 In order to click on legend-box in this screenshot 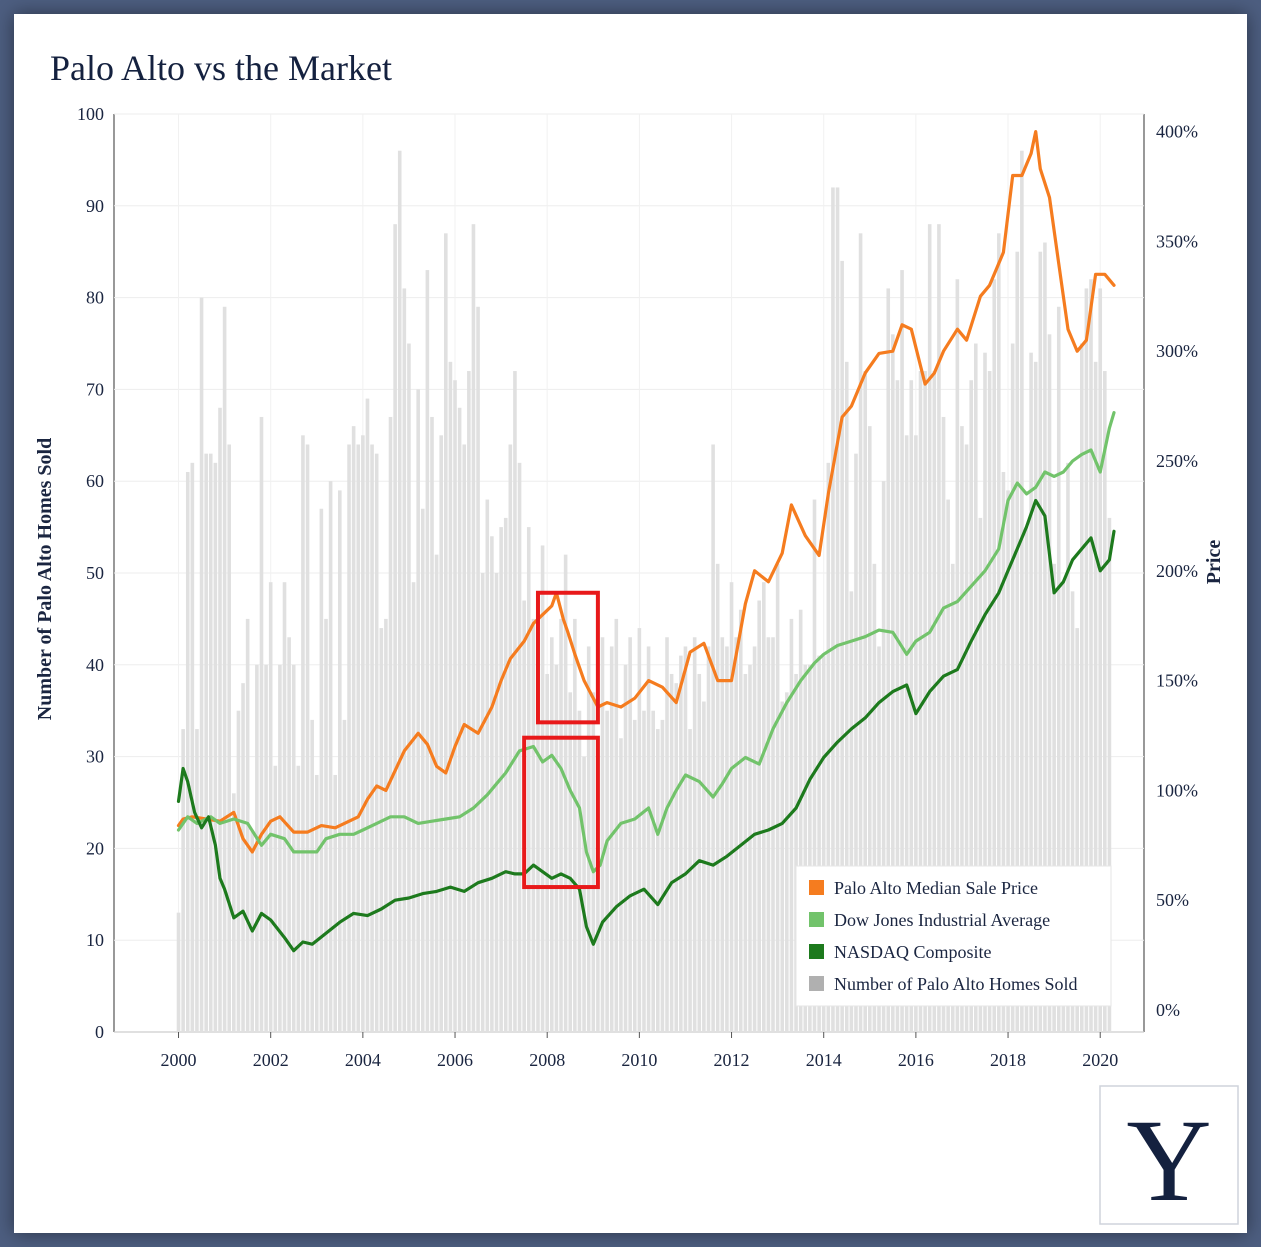, I will do `click(953, 936)`.